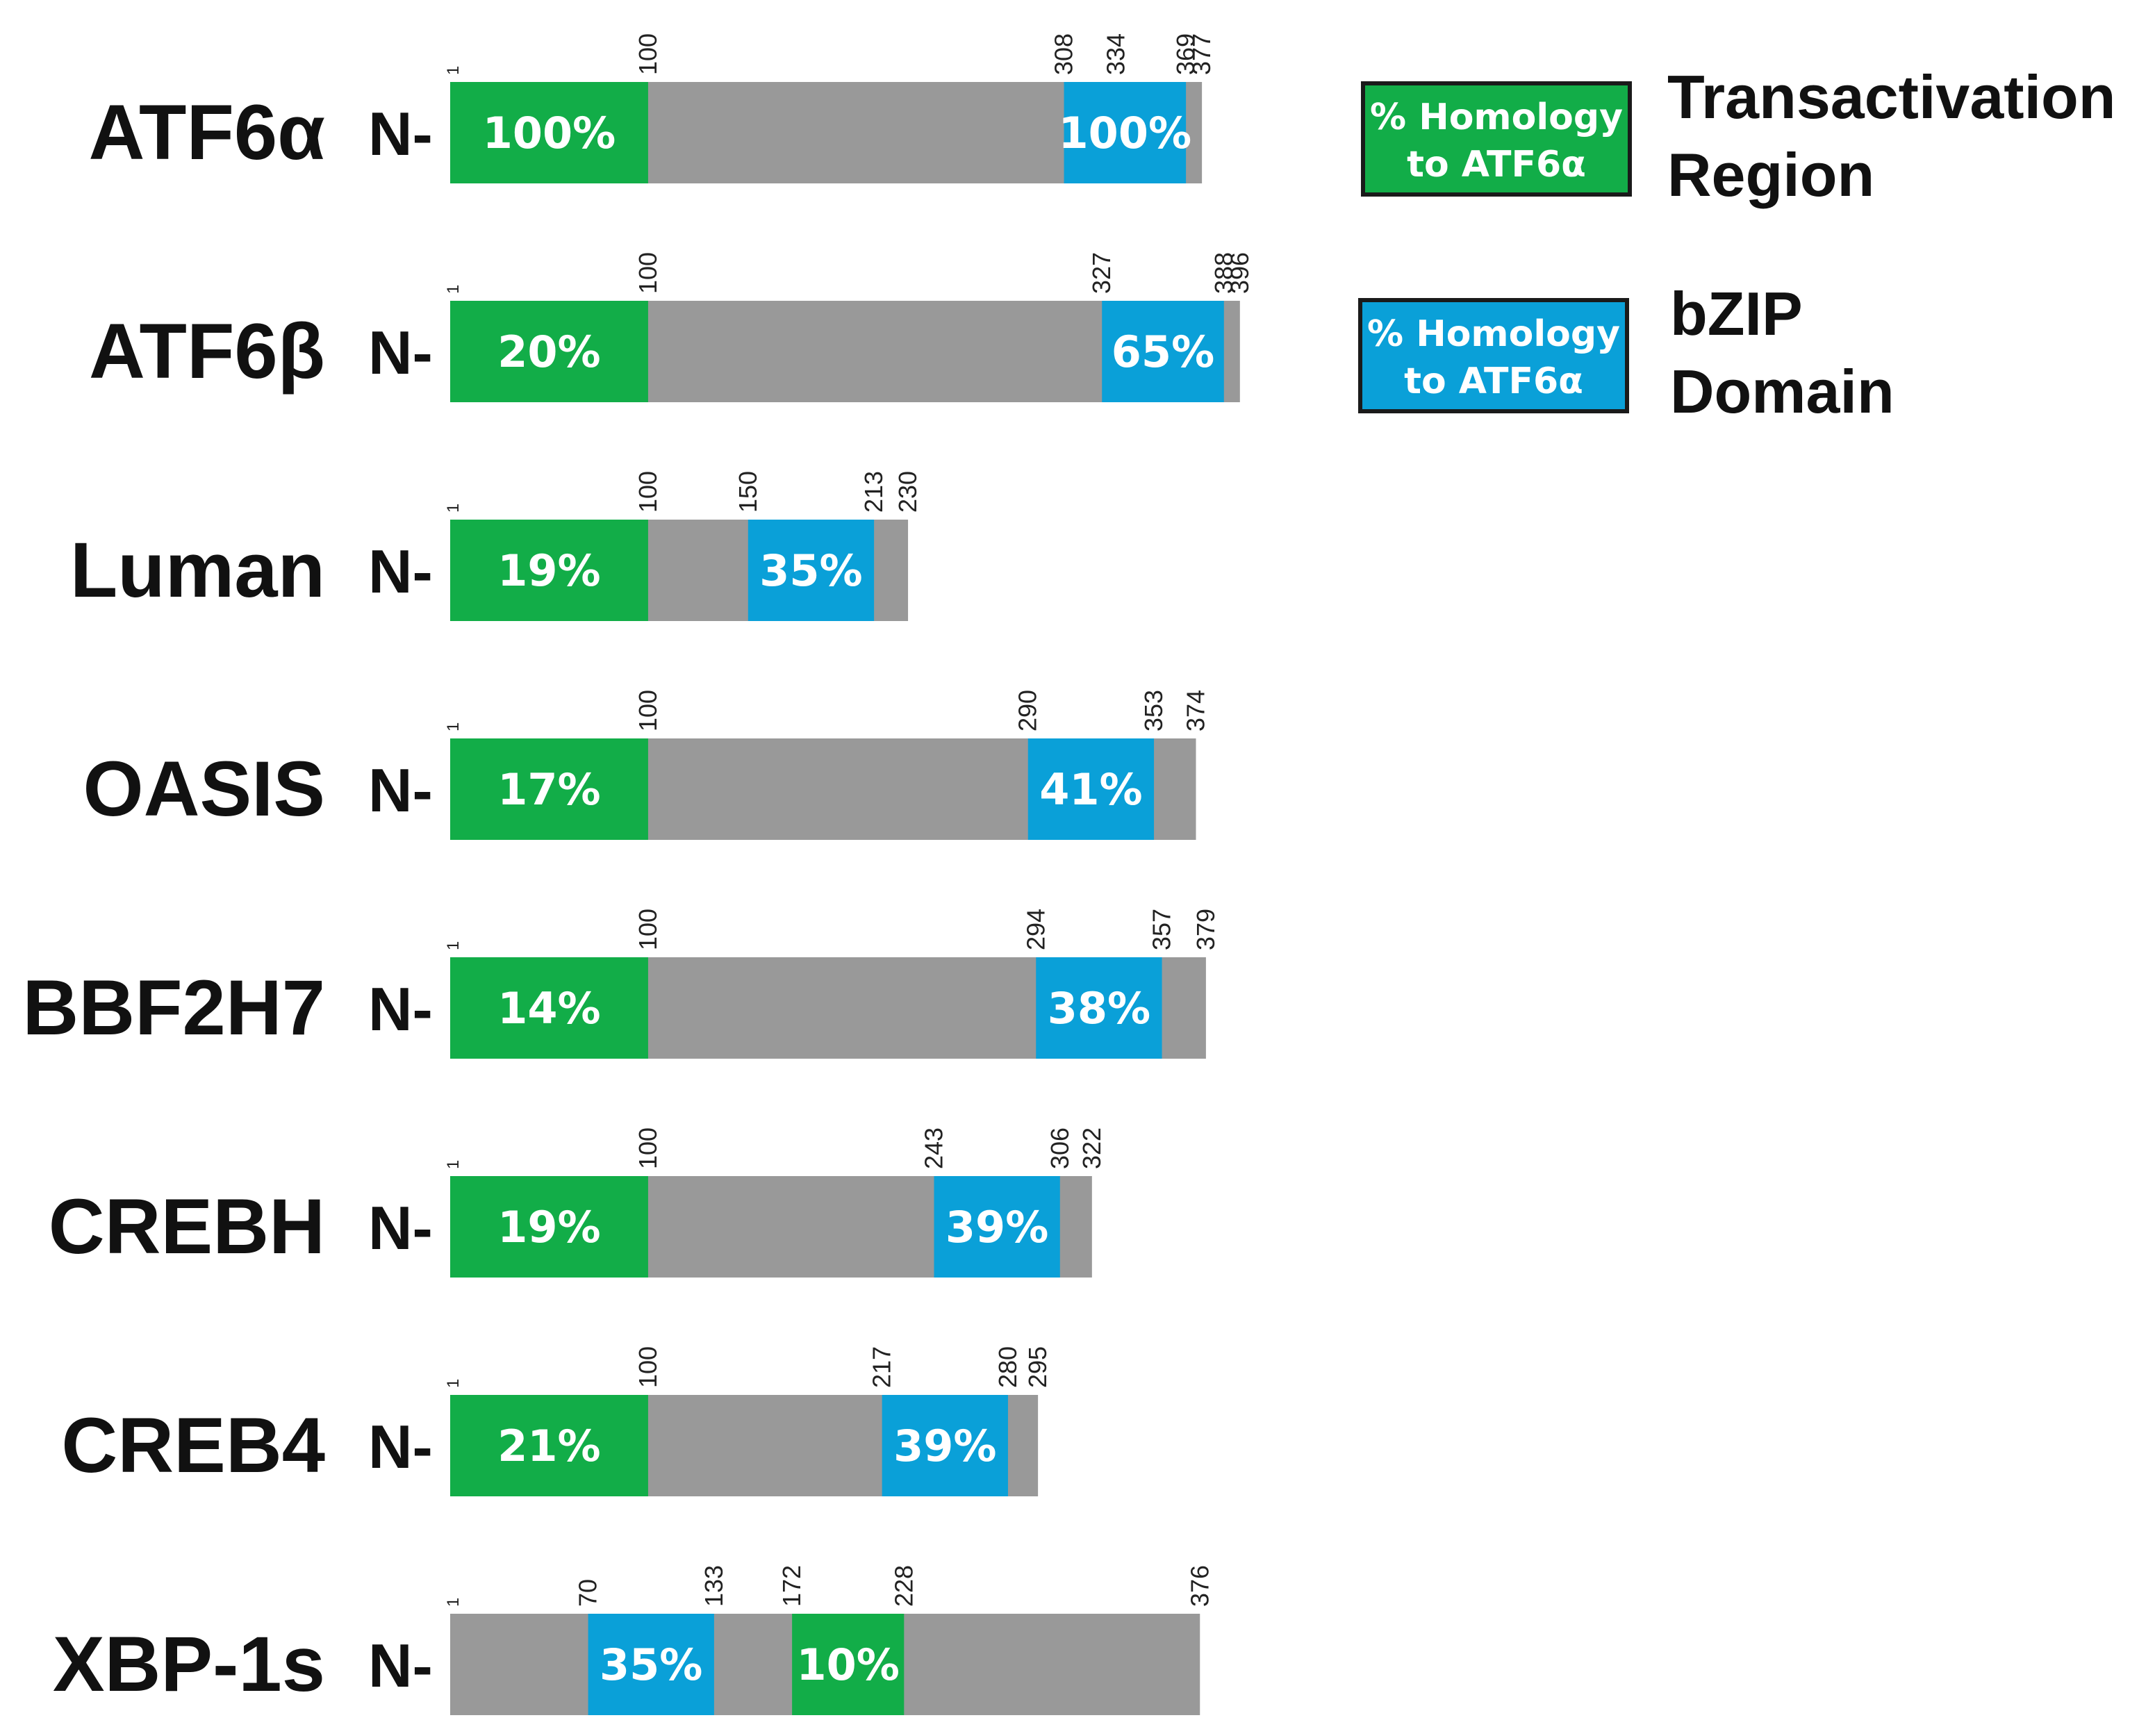  What do you see at coordinates (588, 1593) in the screenshot?
I see `residue-position-label: 70` at bounding box center [588, 1593].